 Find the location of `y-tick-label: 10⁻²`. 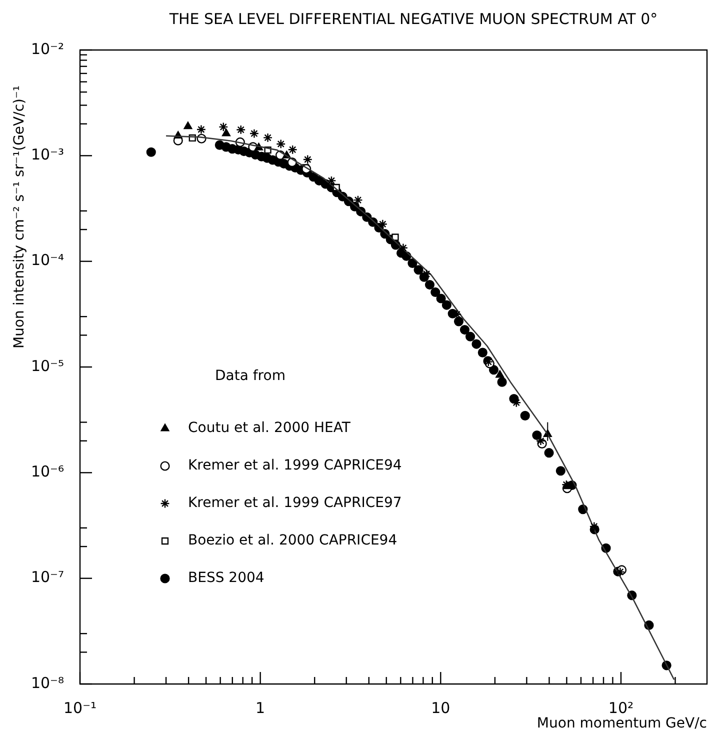

y-tick-label: 10⁻² is located at coordinates (47, 49).